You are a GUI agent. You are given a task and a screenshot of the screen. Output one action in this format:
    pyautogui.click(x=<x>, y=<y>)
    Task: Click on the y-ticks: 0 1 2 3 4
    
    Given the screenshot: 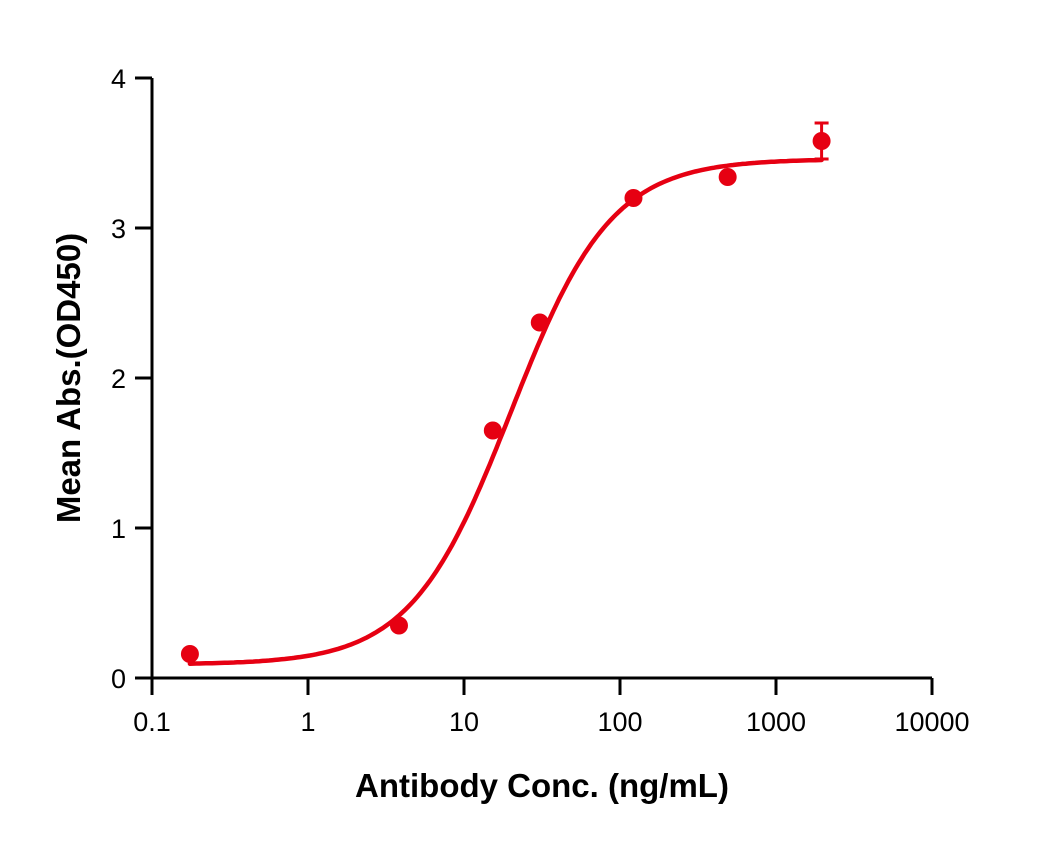 What is the action you would take?
    pyautogui.click(x=131, y=379)
    